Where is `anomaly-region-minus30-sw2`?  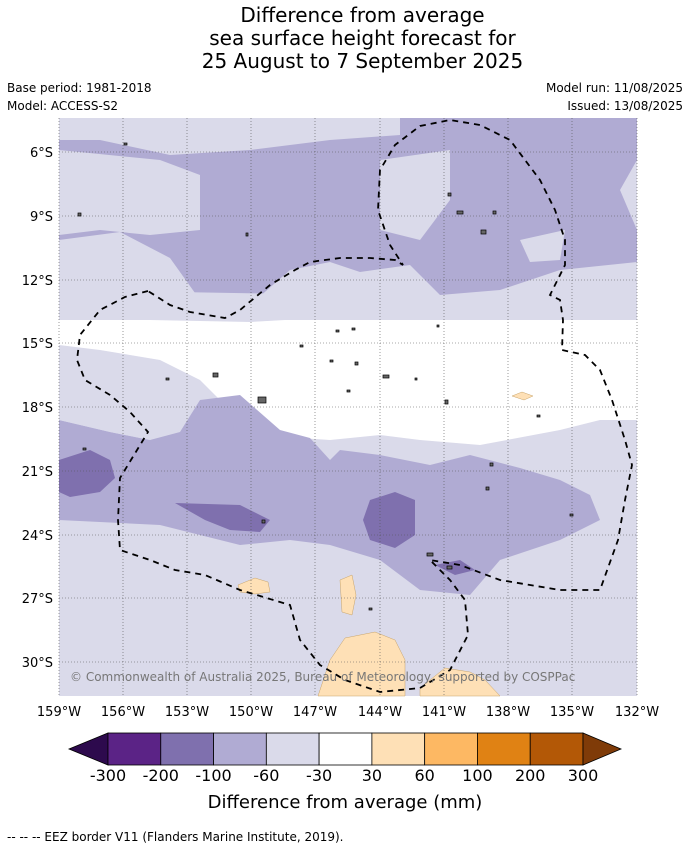
anomaly-region-minus30-sw2 is located at coordinates (129, 615).